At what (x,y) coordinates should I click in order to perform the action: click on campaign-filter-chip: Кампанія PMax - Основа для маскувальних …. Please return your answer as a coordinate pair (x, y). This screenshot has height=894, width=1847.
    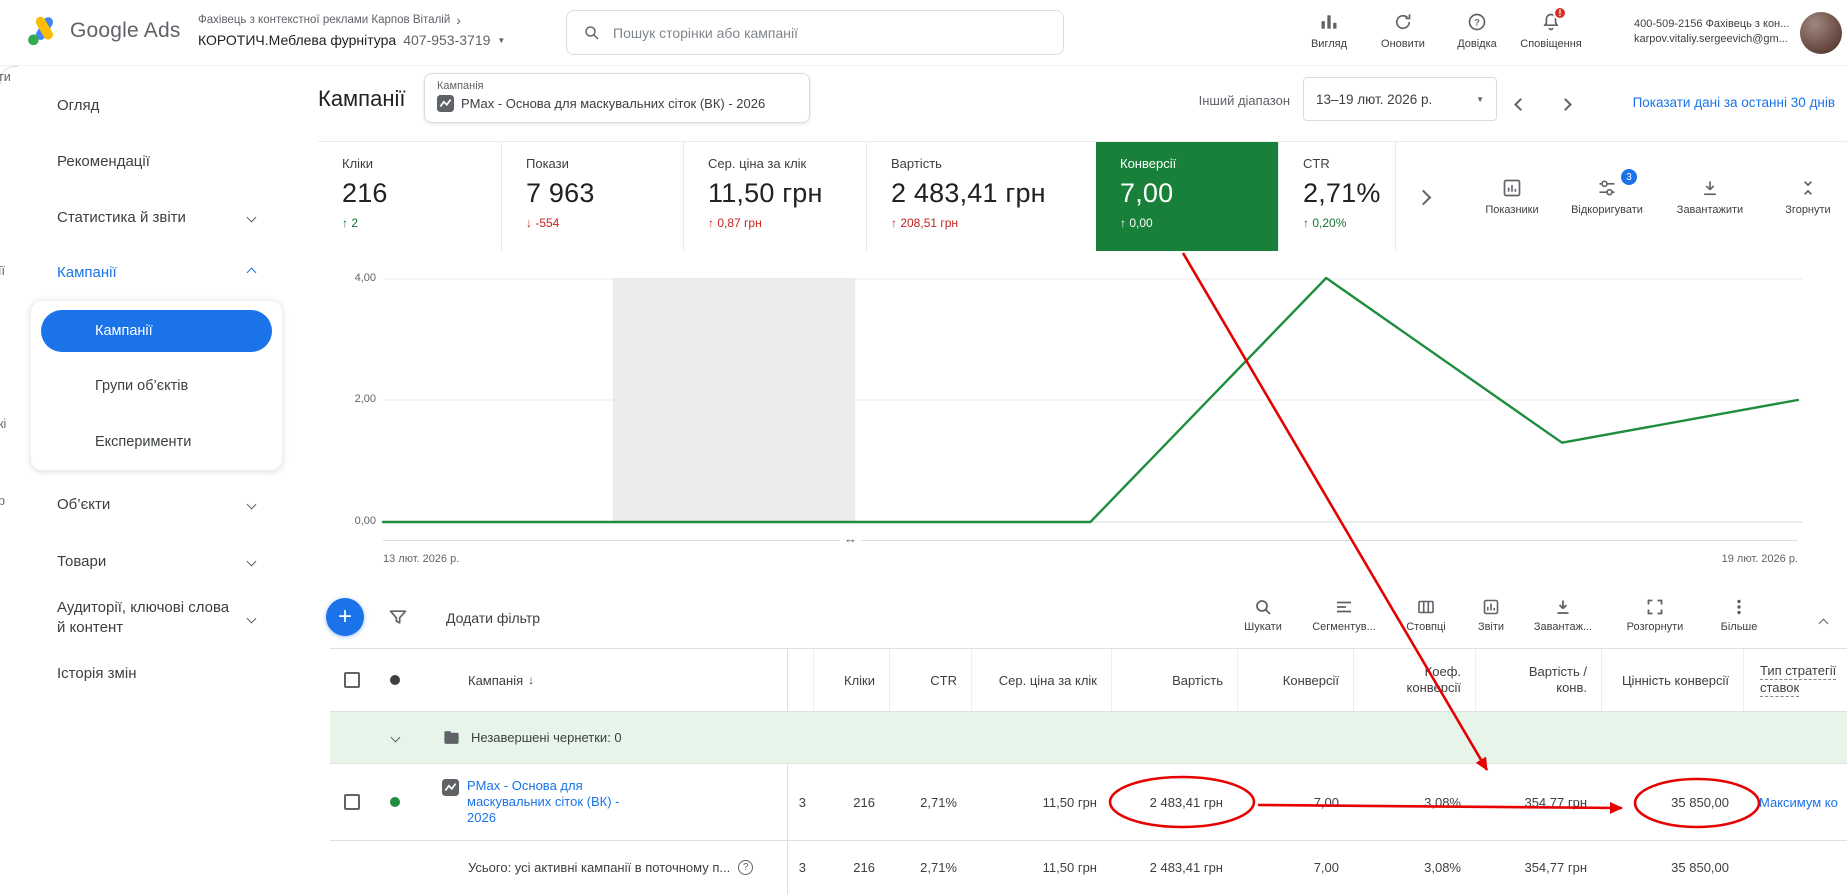
    Looking at the image, I should click on (617, 98).